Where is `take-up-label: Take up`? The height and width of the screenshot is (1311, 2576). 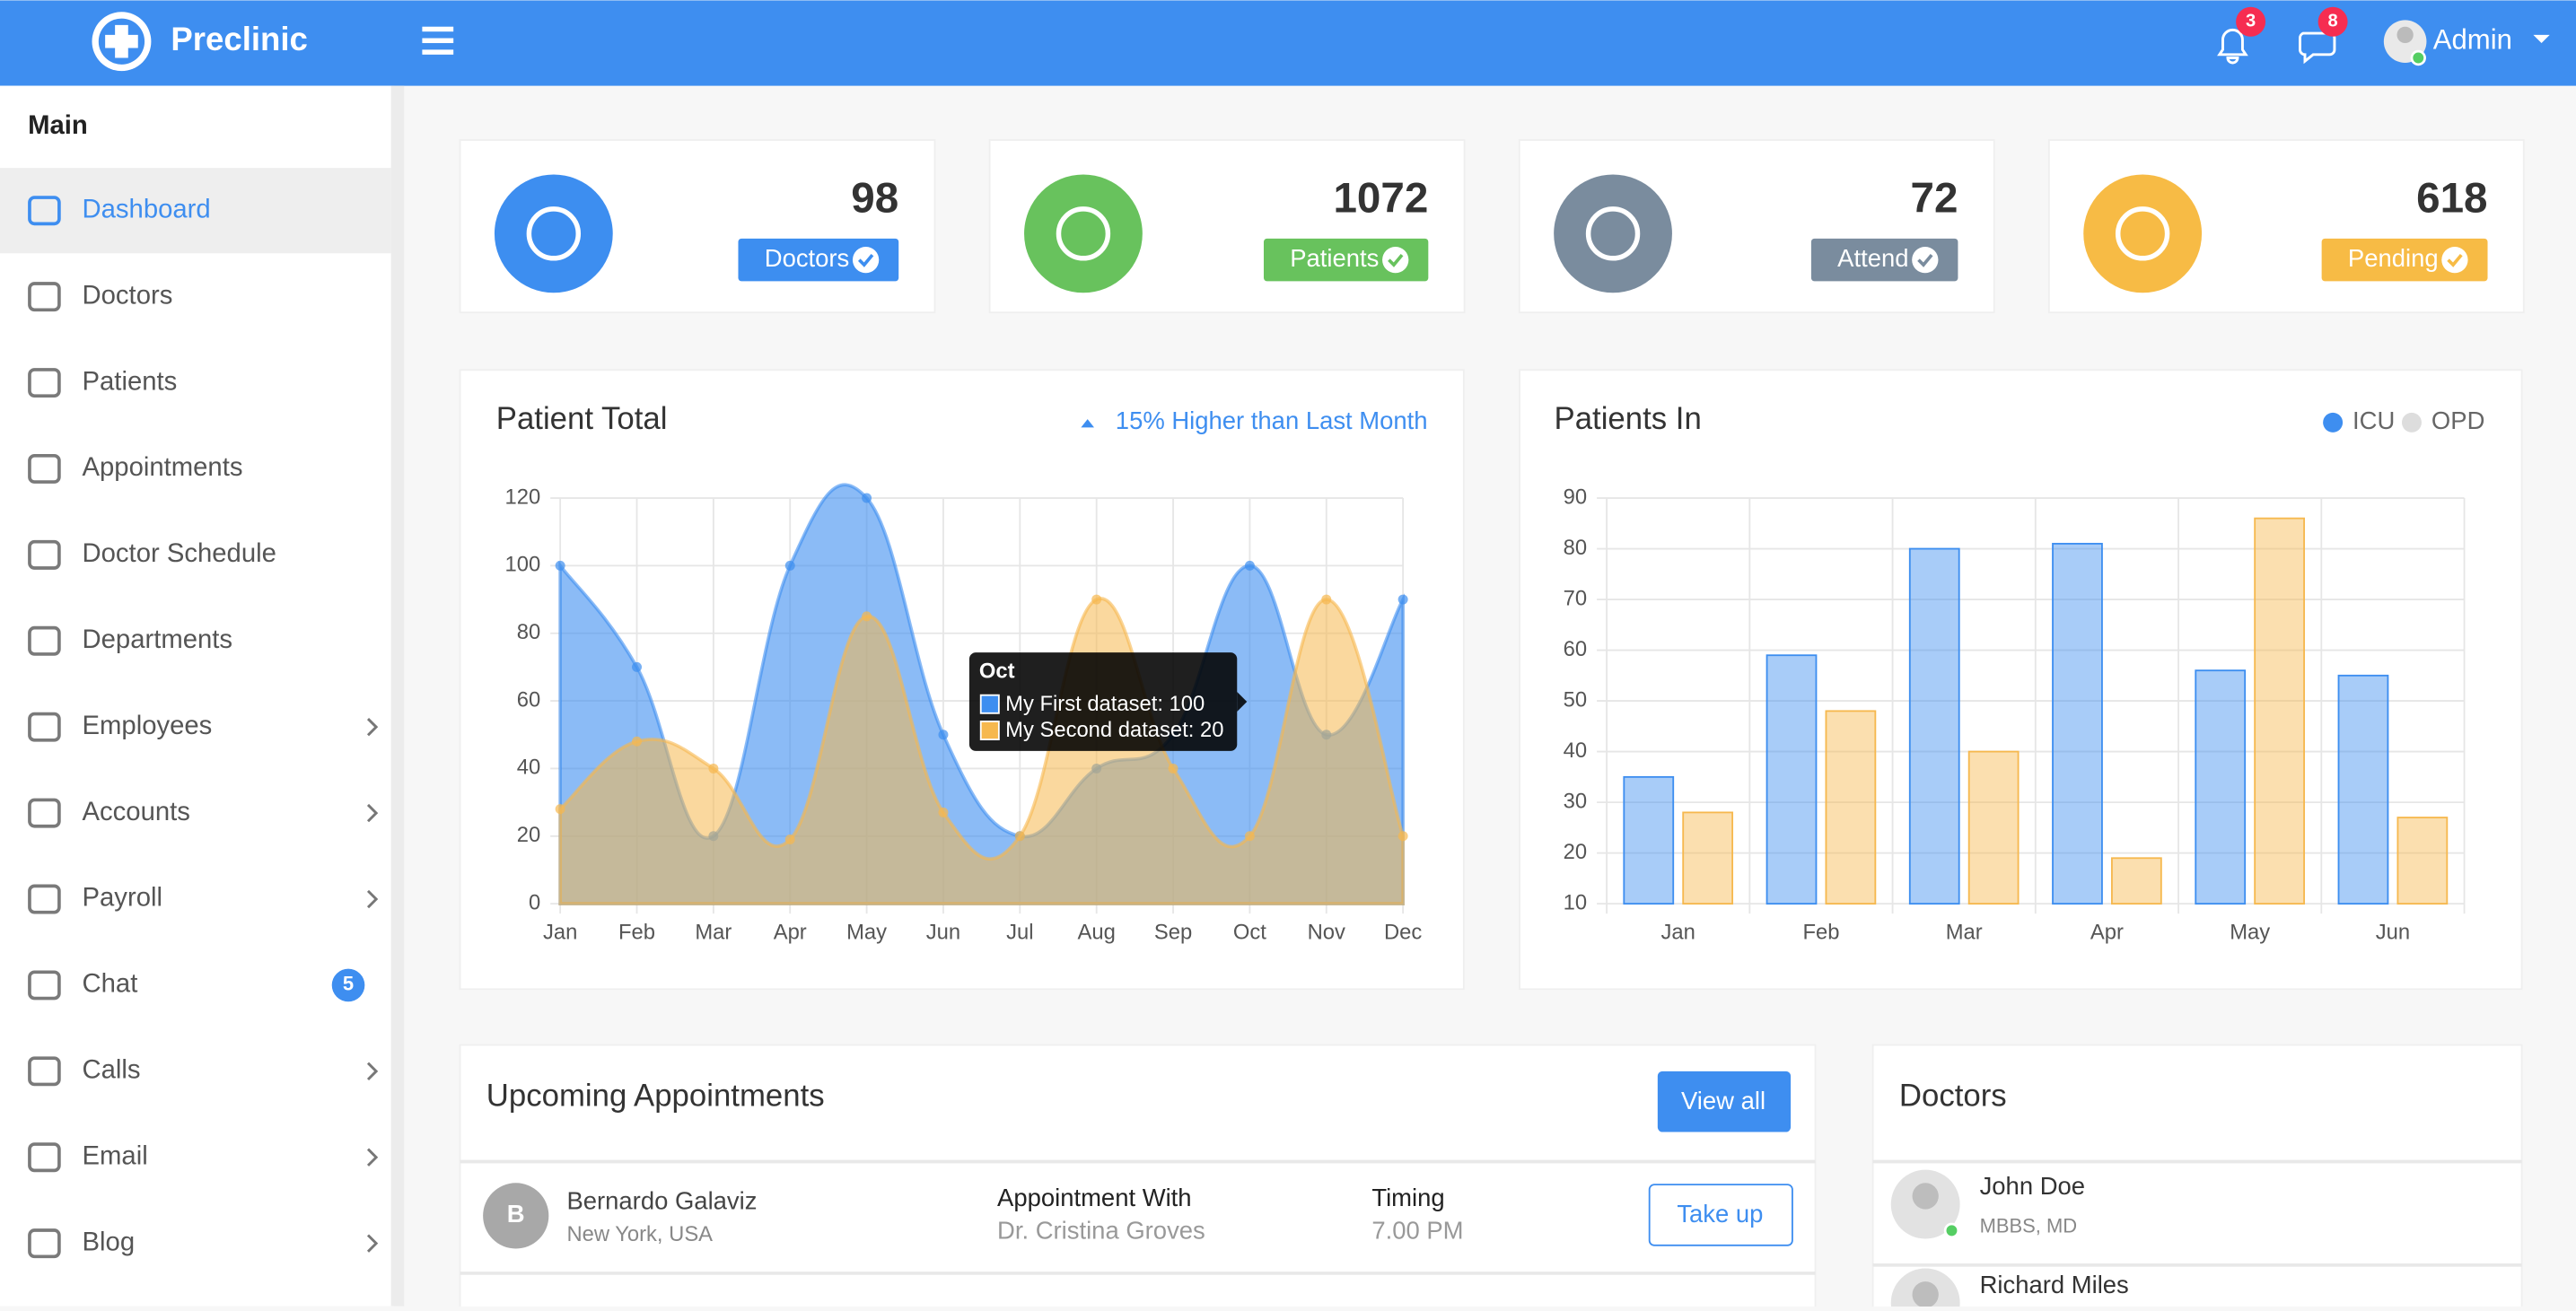 take-up-label: Take up is located at coordinates (1720, 1214).